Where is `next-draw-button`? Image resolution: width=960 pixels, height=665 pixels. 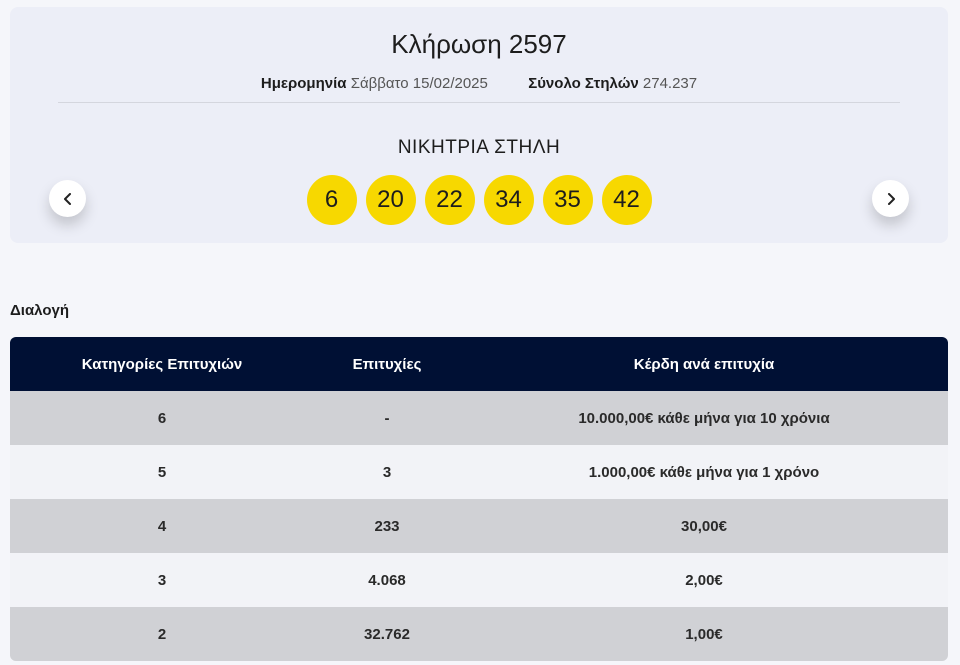
next-draw-button is located at coordinates (890, 198).